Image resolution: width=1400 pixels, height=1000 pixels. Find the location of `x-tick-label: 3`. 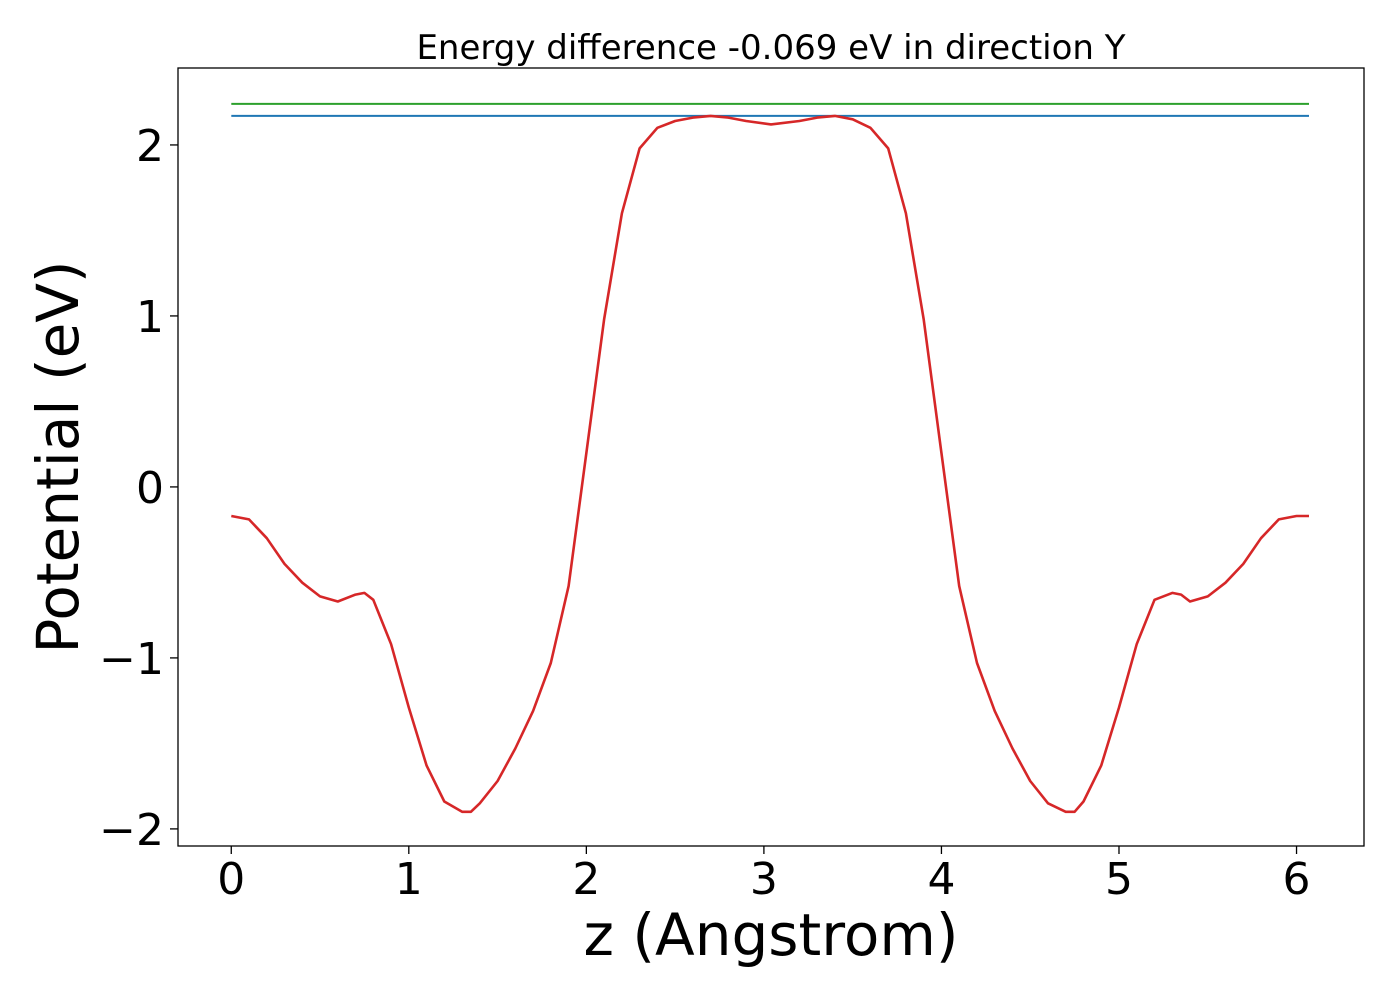

x-tick-label: 3 is located at coordinates (764, 879).